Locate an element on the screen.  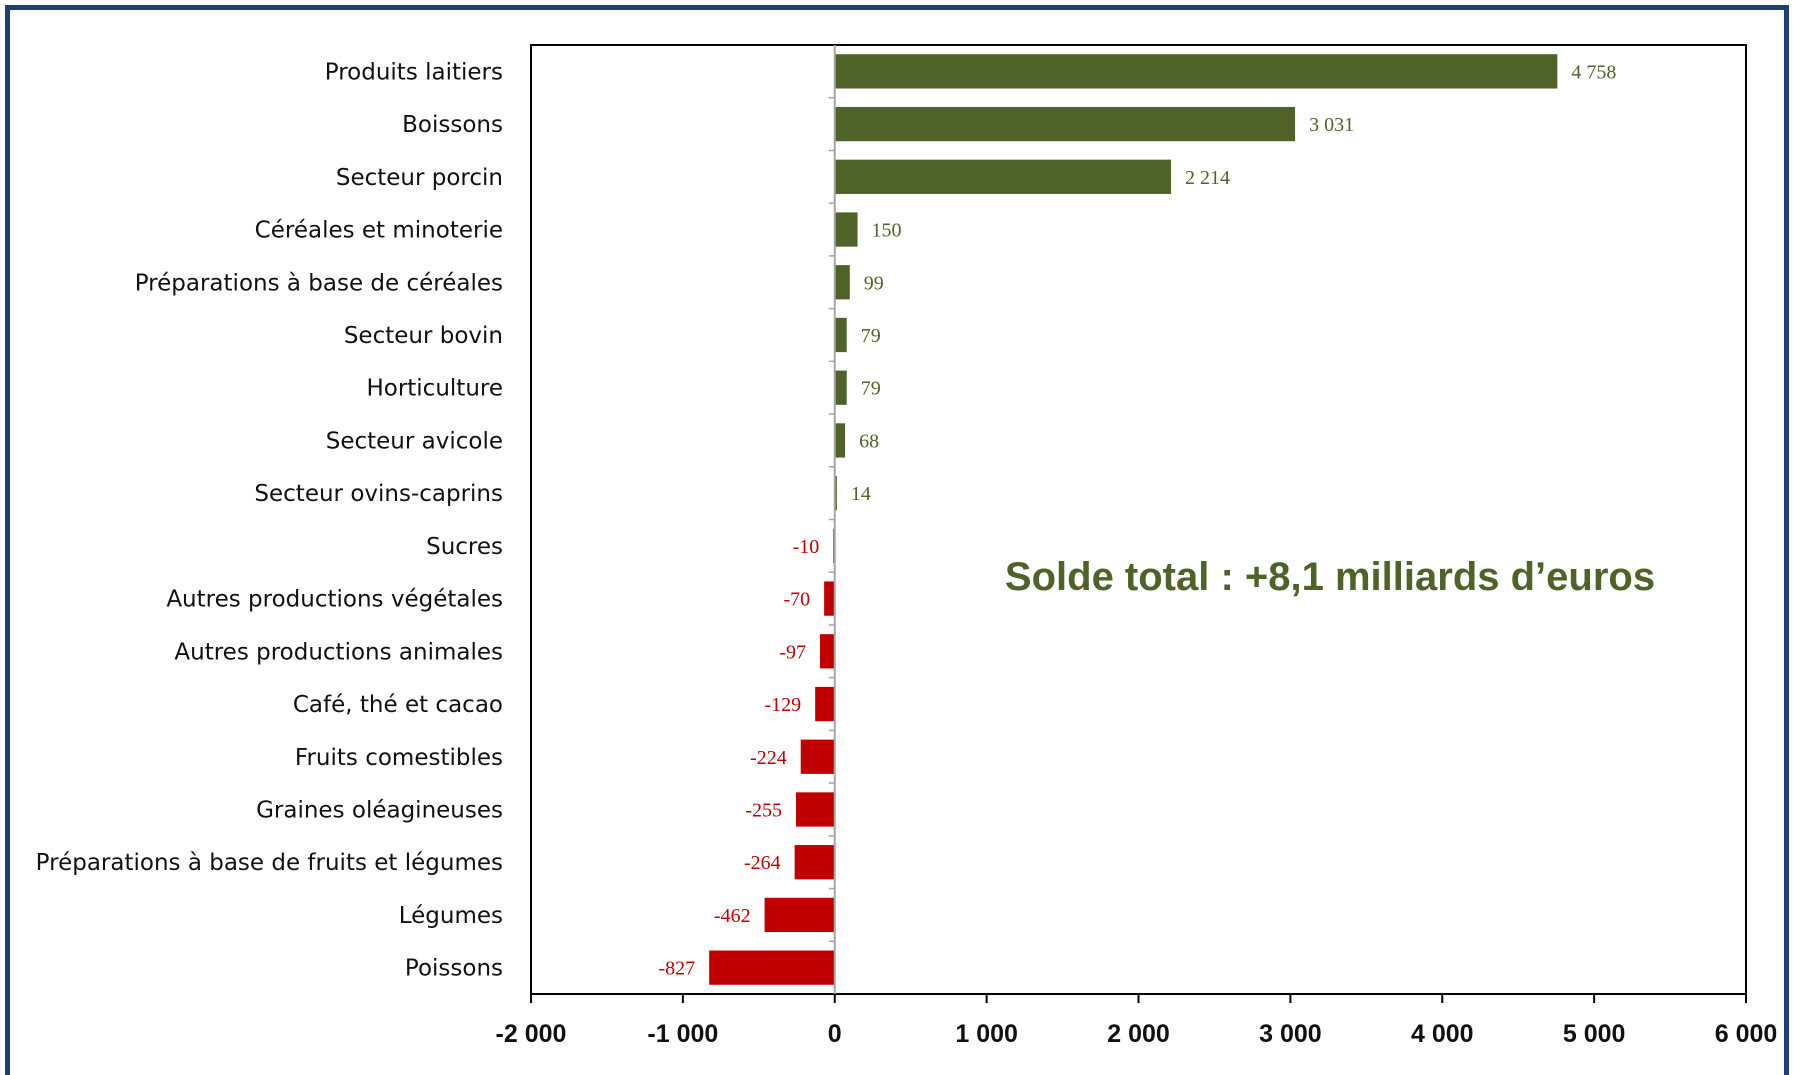
x-tick-label: -2 000 is located at coordinates (531, 1034).